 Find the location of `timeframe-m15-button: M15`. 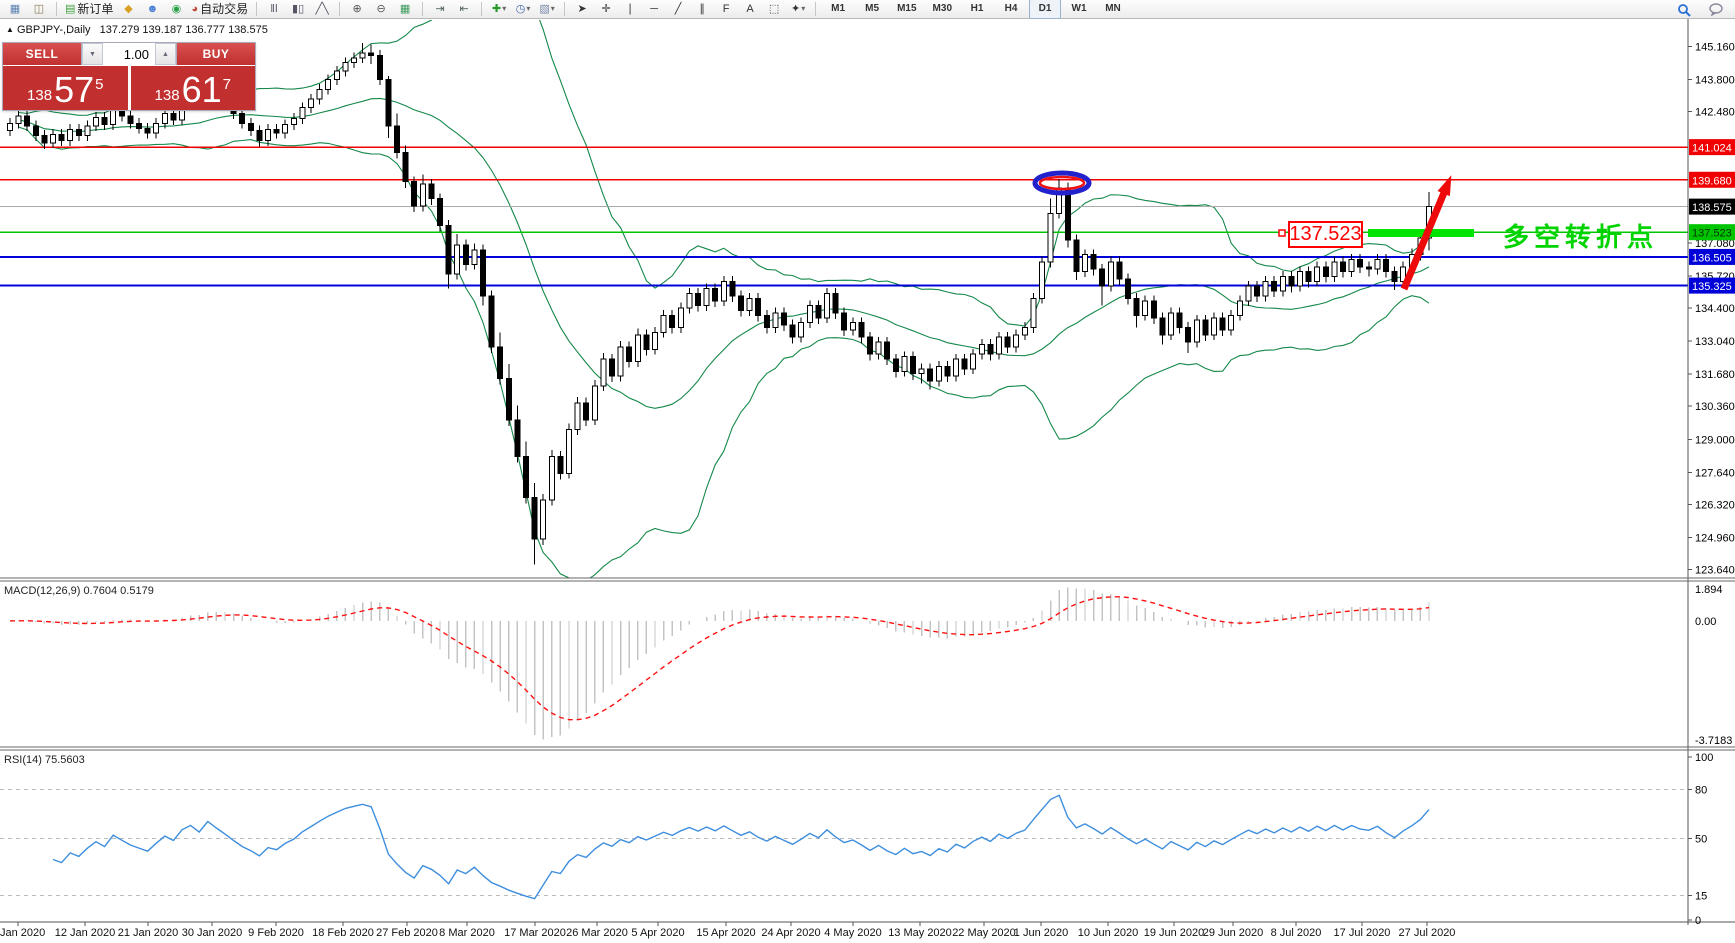

timeframe-m15-button: M15 is located at coordinates (907, 8).